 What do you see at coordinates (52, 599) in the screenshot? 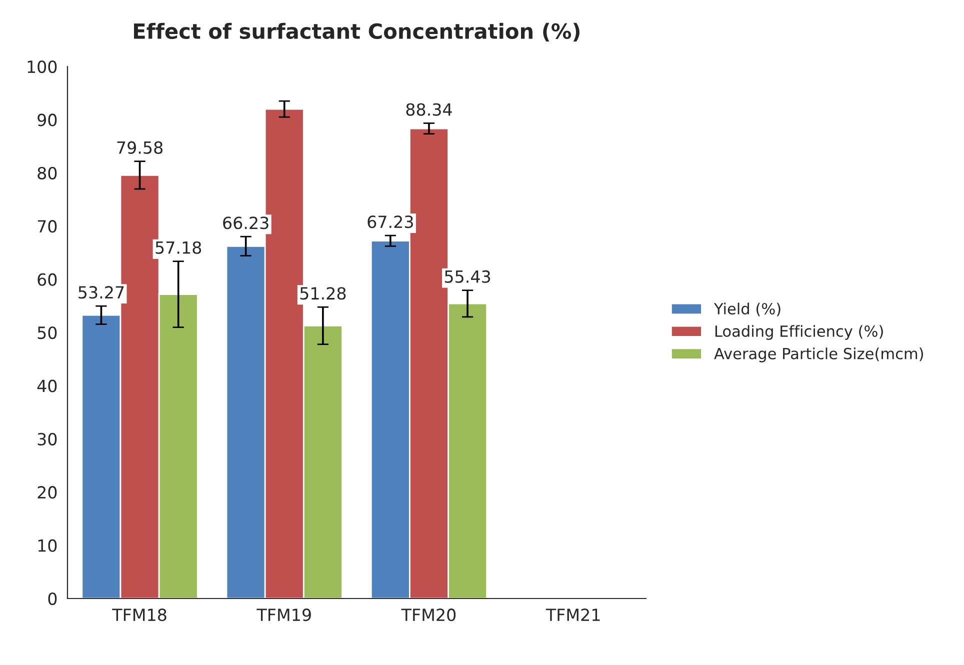
I see `y-tick-label: 0` at bounding box center [52, 599].